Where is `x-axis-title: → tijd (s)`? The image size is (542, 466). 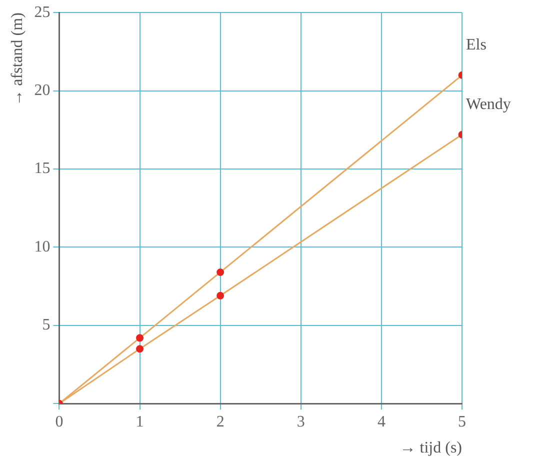 x-axis-title: → tijd (s) is located at coordinates (431, 448).